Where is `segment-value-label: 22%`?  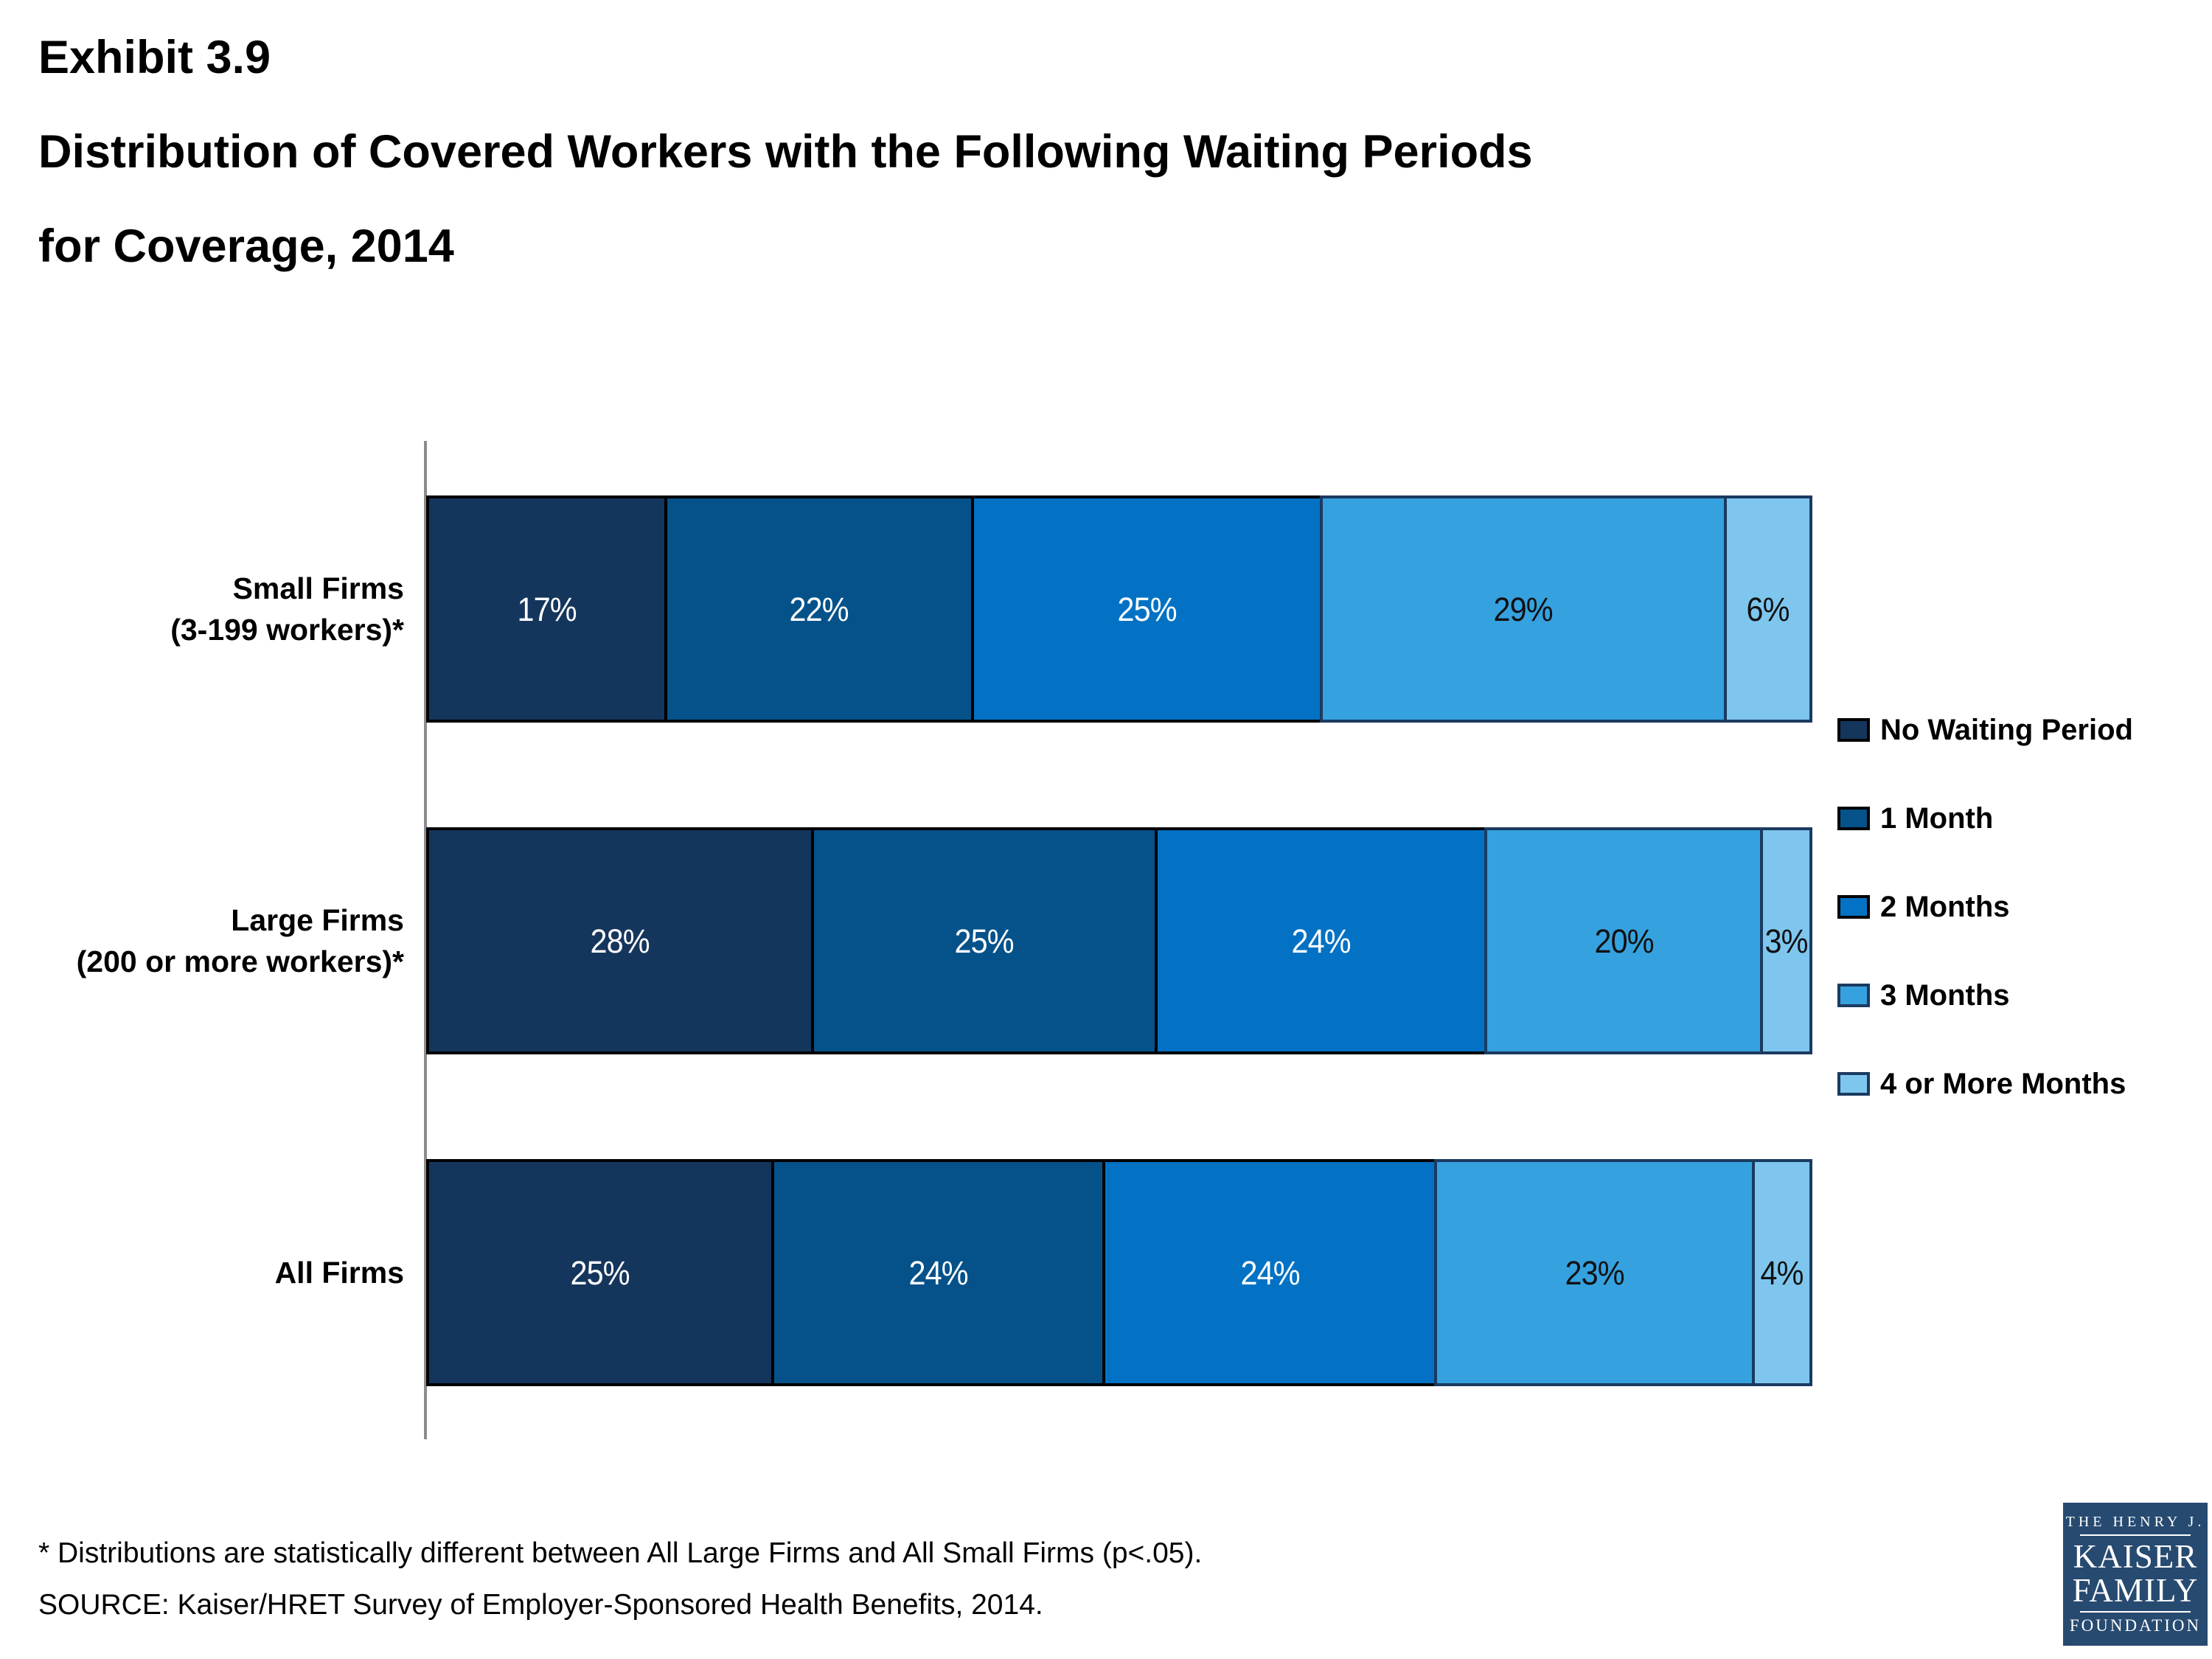
segment-value-label: 22% is located at coordinates (819, 609).